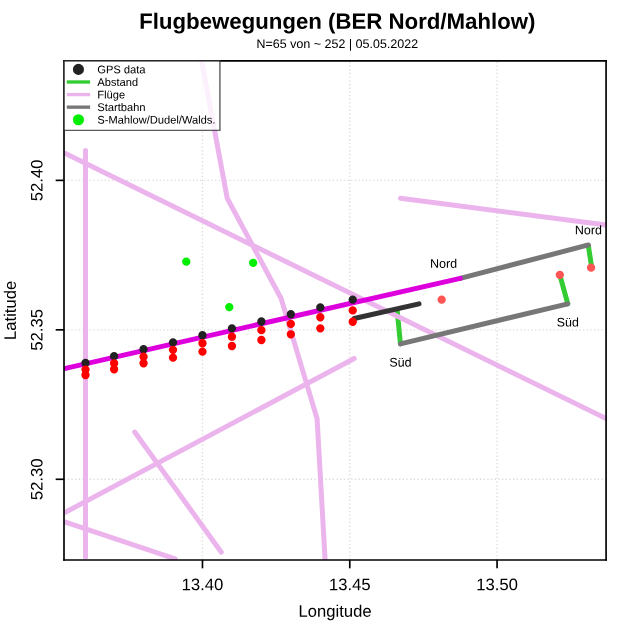  I want to click on x-tick-label: 13.45, so click(350, 584).